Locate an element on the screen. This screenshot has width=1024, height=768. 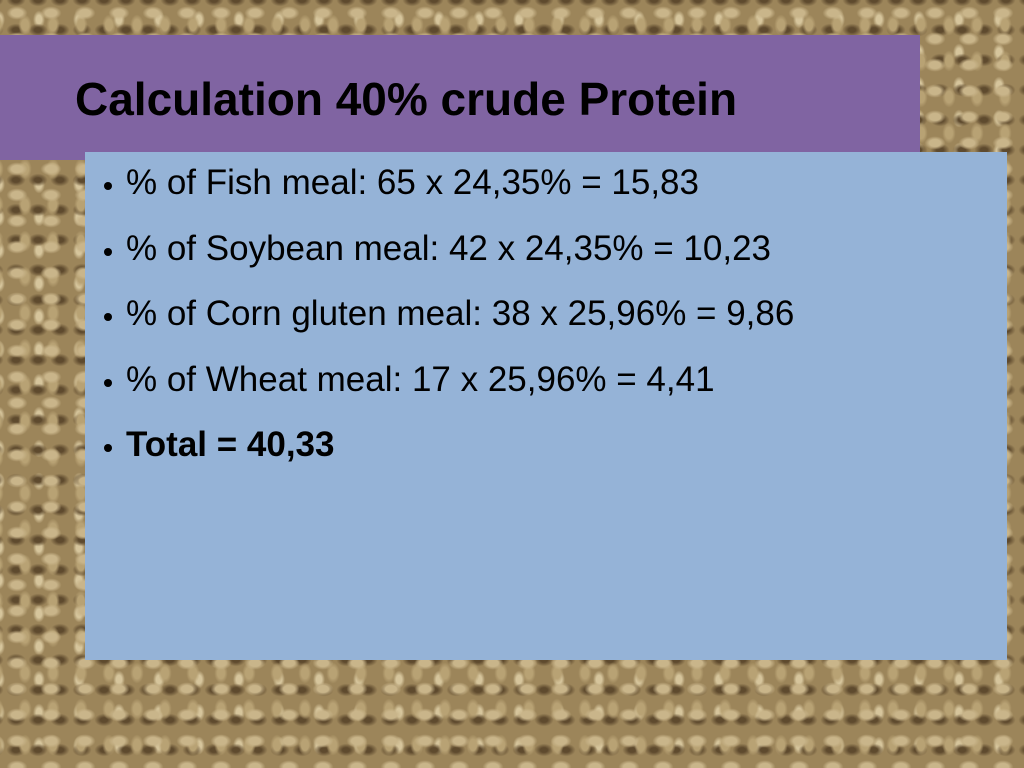
slide-title: Calculation 40% crude Protein is located at coordinates (406, 99).